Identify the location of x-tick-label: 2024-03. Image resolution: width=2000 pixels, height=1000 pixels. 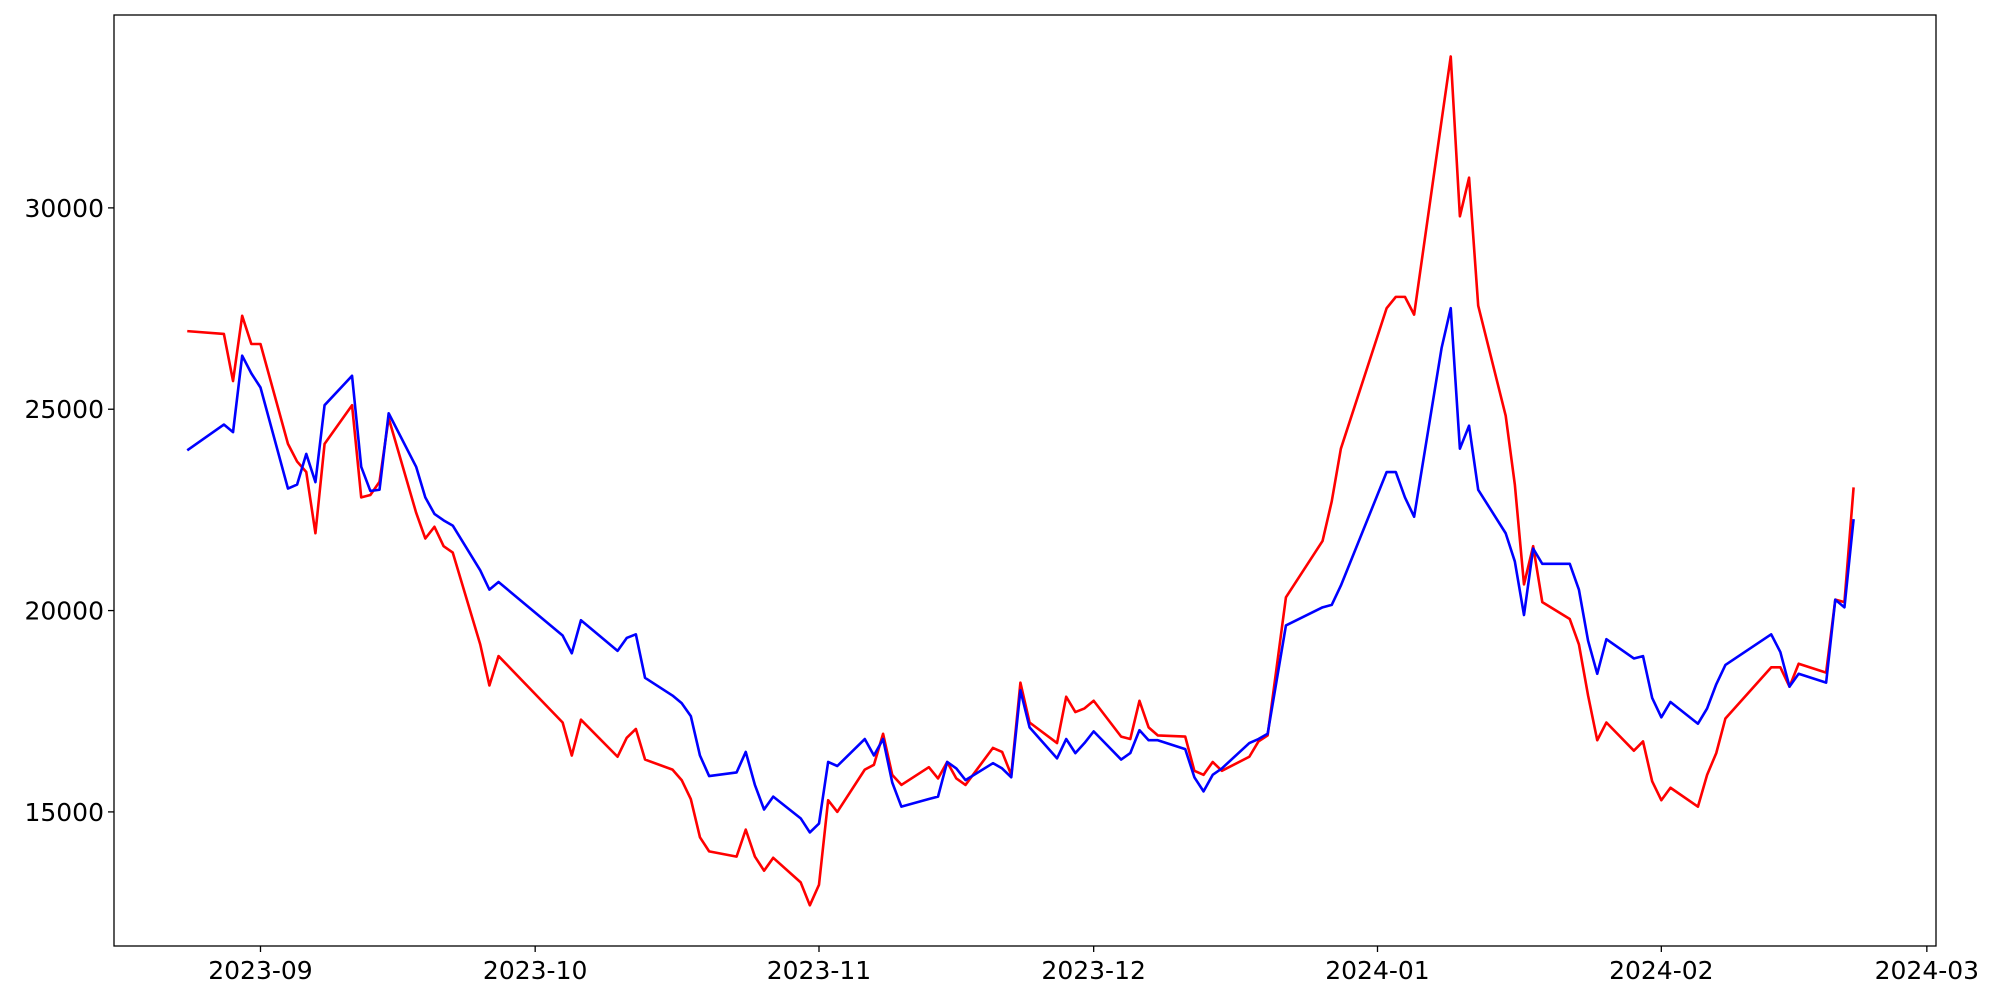
(1927, 970).